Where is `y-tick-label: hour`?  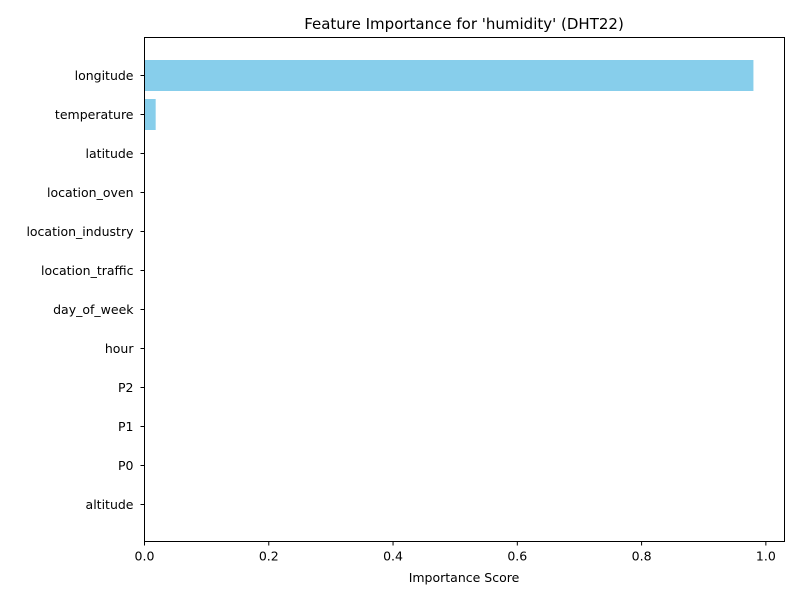
y-tick-label: hour is located at coordinates (119, 348).